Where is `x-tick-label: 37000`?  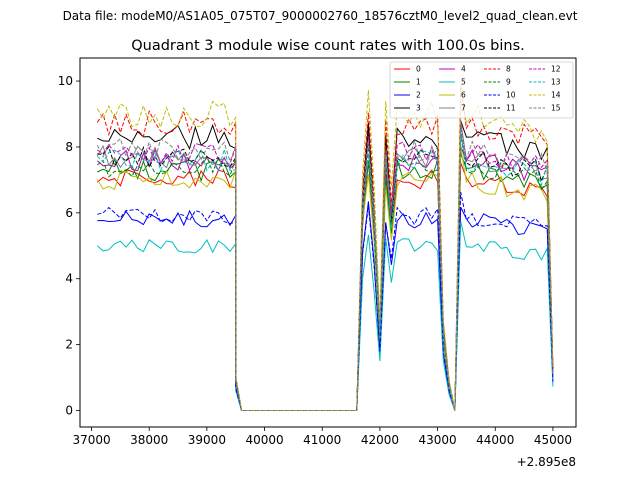 x-tick-label: 37000 is located at coordinates (91, 440).